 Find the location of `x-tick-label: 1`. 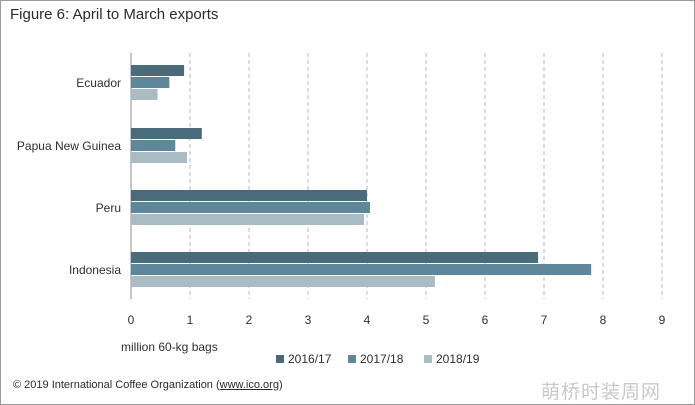

x-tick-label: 1 is located at coordinates (190, 320).